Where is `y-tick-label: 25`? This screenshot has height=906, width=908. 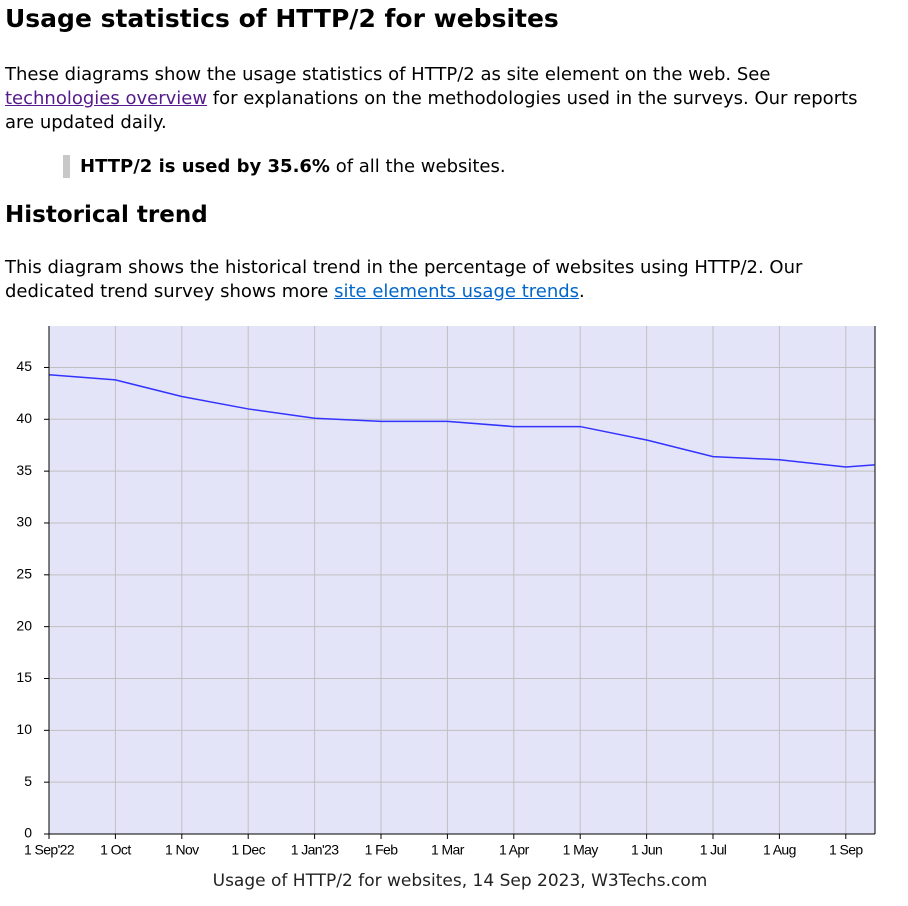 y-tick-label: 25 is located at coordinates (24, 574).